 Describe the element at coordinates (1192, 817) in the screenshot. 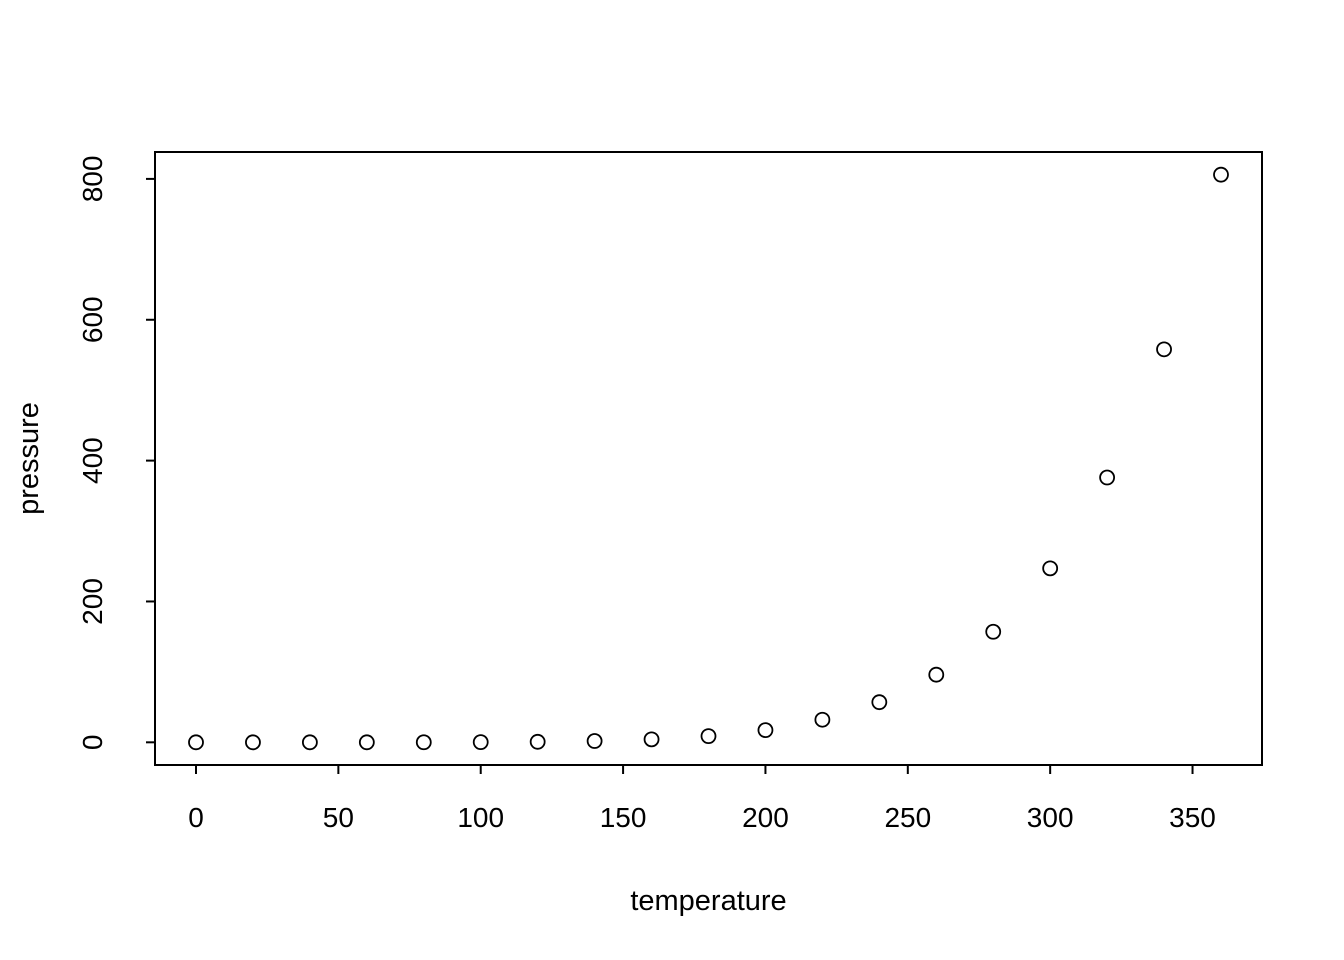

I see `x-tick-label: 350` at that location.